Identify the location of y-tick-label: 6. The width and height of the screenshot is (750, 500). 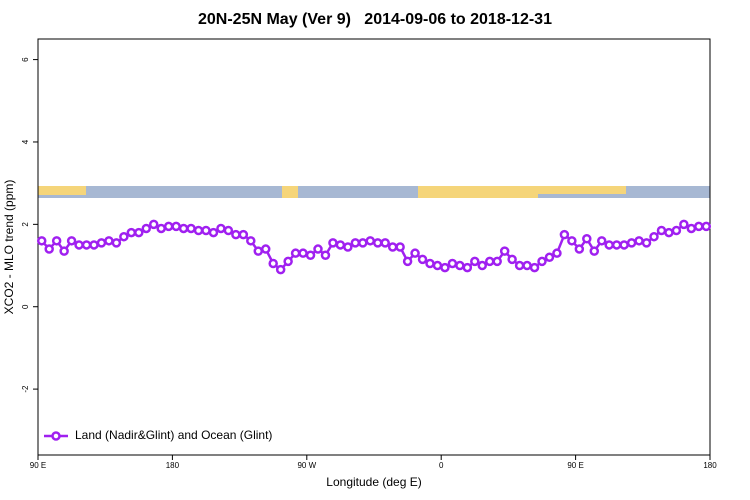
(25, 59).